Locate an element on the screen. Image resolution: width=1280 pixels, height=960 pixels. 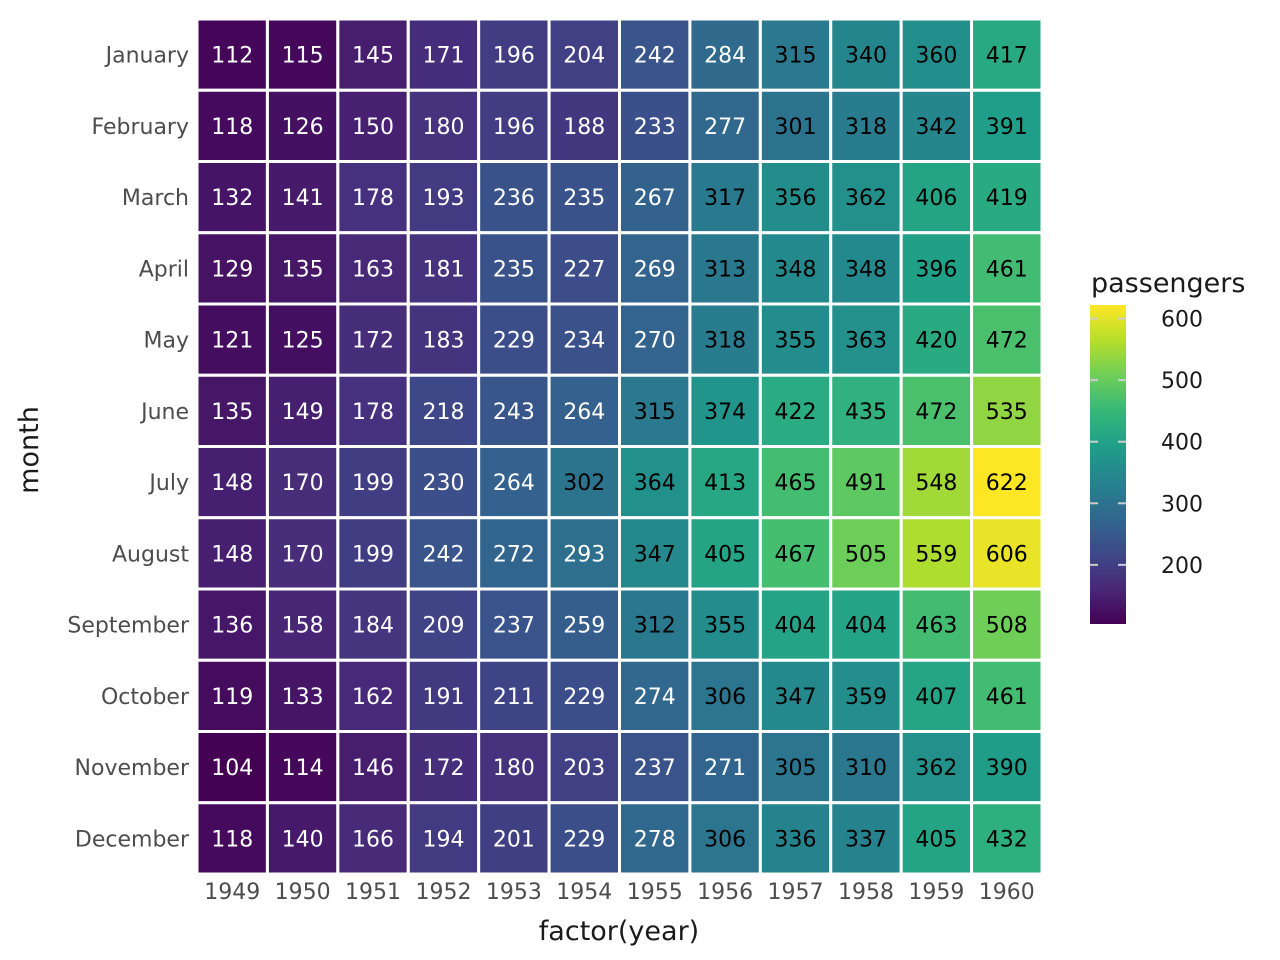
cell-value-label: 172 is located at coordinates (373, 341).